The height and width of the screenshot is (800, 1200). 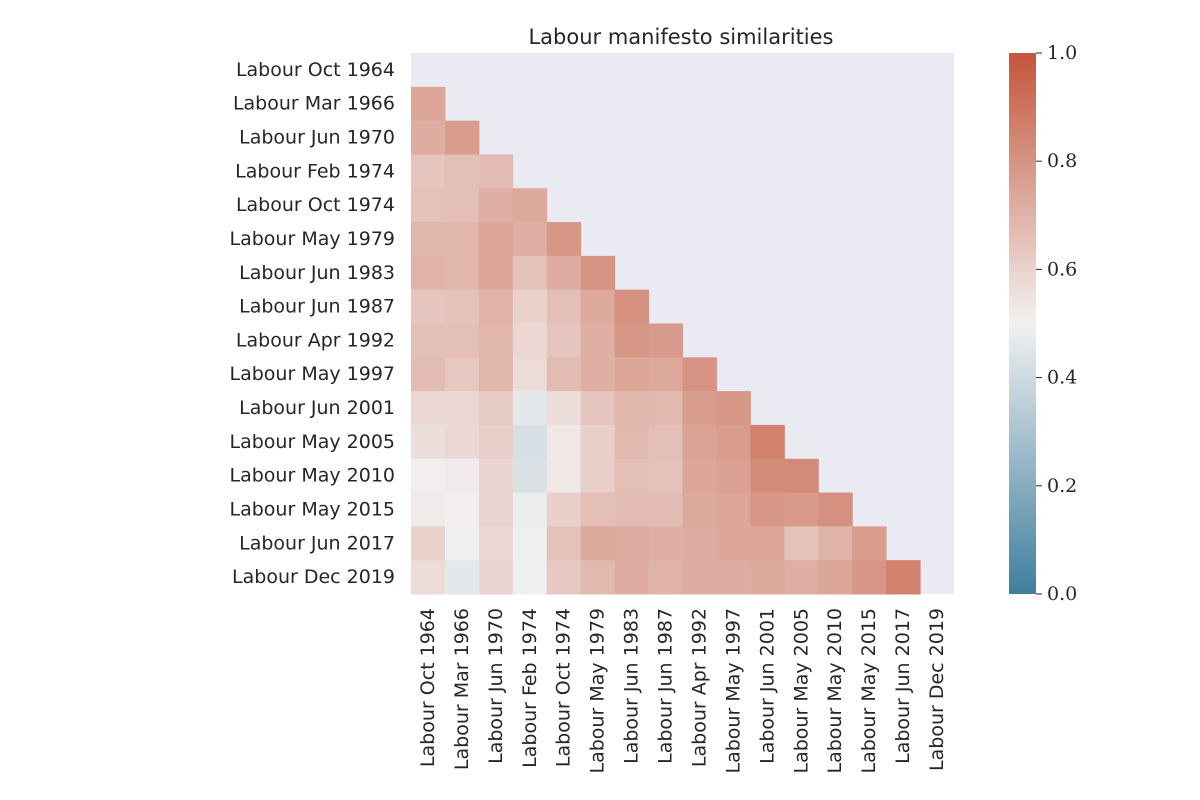 What do you see at coordinates (312, 509) in the screenshot?
I see `y-tick-label: Labour May 2015` at bounding box center [312, 509].